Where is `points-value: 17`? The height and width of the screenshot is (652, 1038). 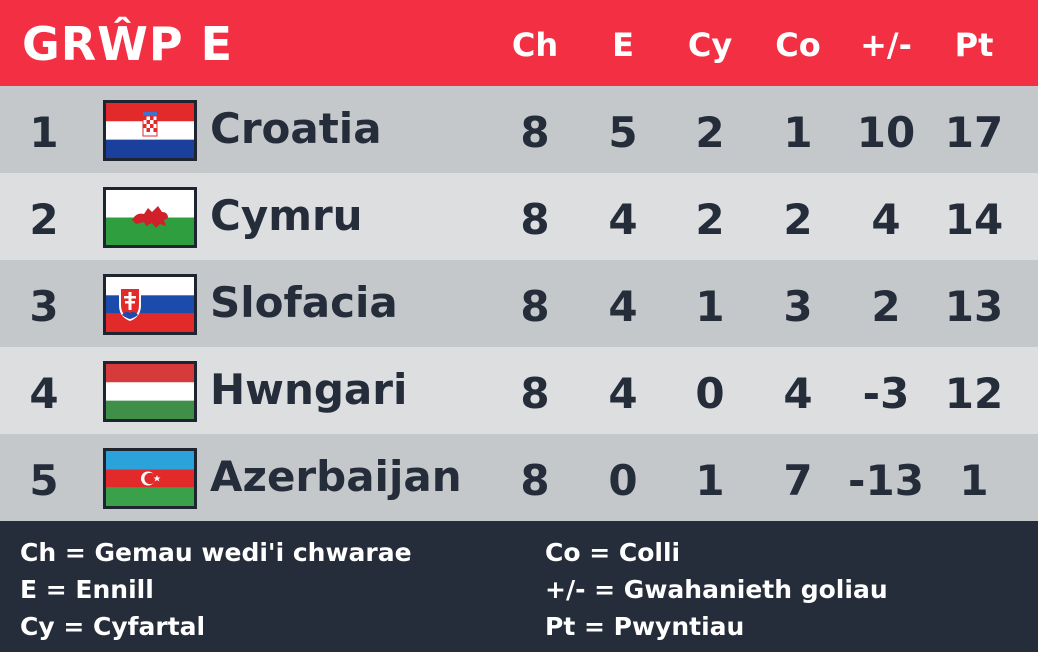 points-value: 17 is located at coordinates (974, 132).